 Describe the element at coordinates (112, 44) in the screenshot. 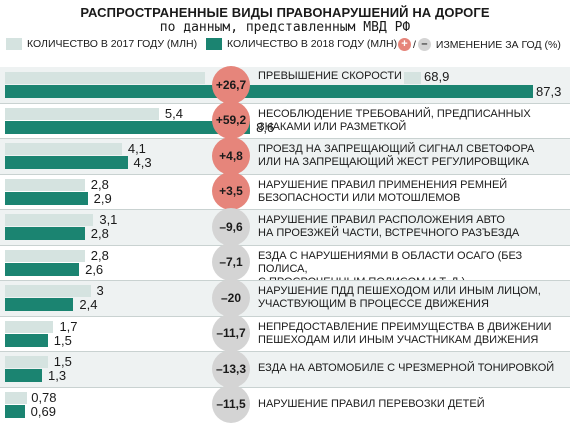

I see `legend-label-2017: КОЛИЧЕСТВО В 2017 ГОДУ (МЛН)` at that location.